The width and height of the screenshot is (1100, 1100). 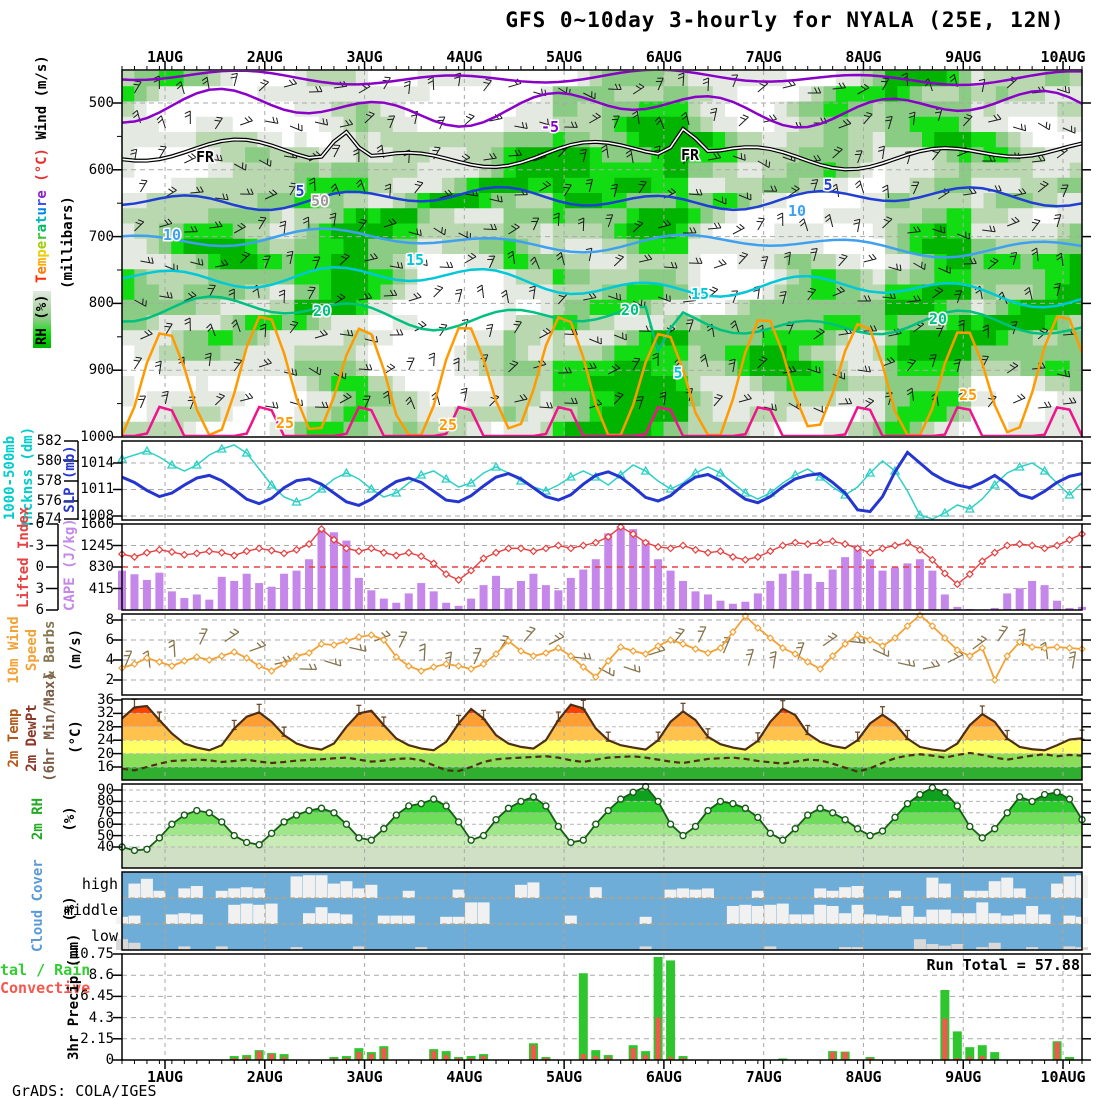 I want to click on tick-label: 2, so click(x=109, y=680).